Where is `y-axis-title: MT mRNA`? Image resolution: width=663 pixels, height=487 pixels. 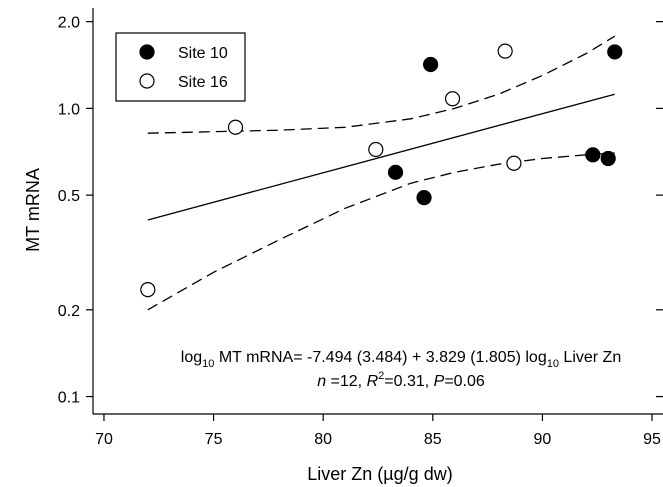 y-axis-title: MT mRNA is located at coordinates (33, 210).